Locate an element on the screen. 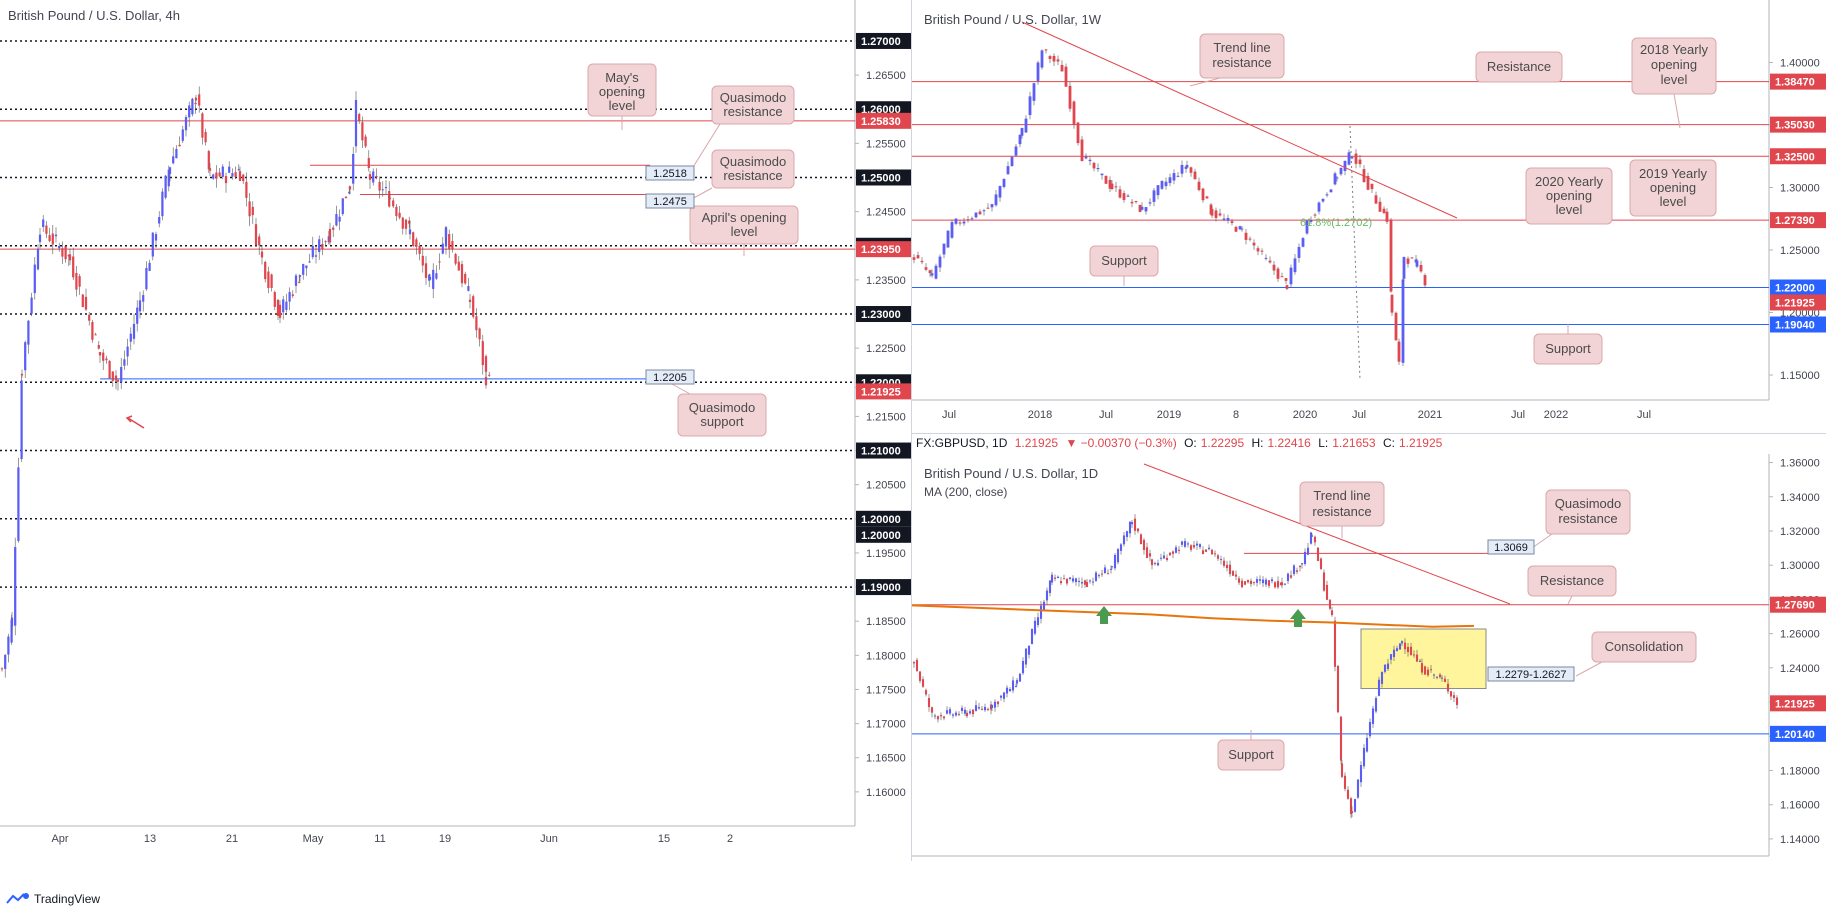  annotation-quasimodo-support: Quasimodo support is located at coordinates (719, 410).